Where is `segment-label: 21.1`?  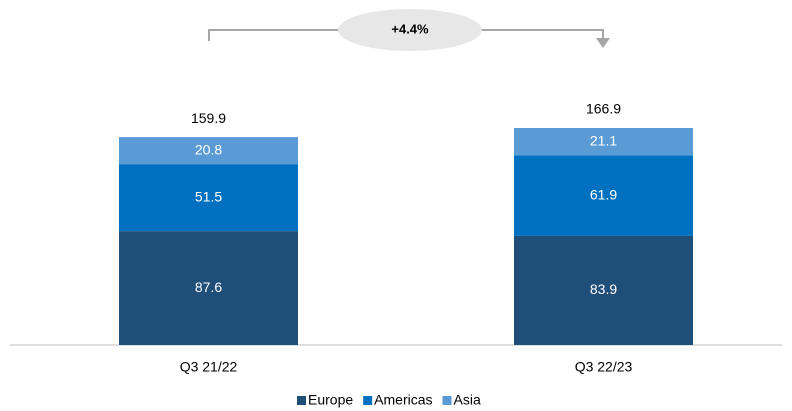 segment-label: 21.1 is located at coordinates (603, 140).